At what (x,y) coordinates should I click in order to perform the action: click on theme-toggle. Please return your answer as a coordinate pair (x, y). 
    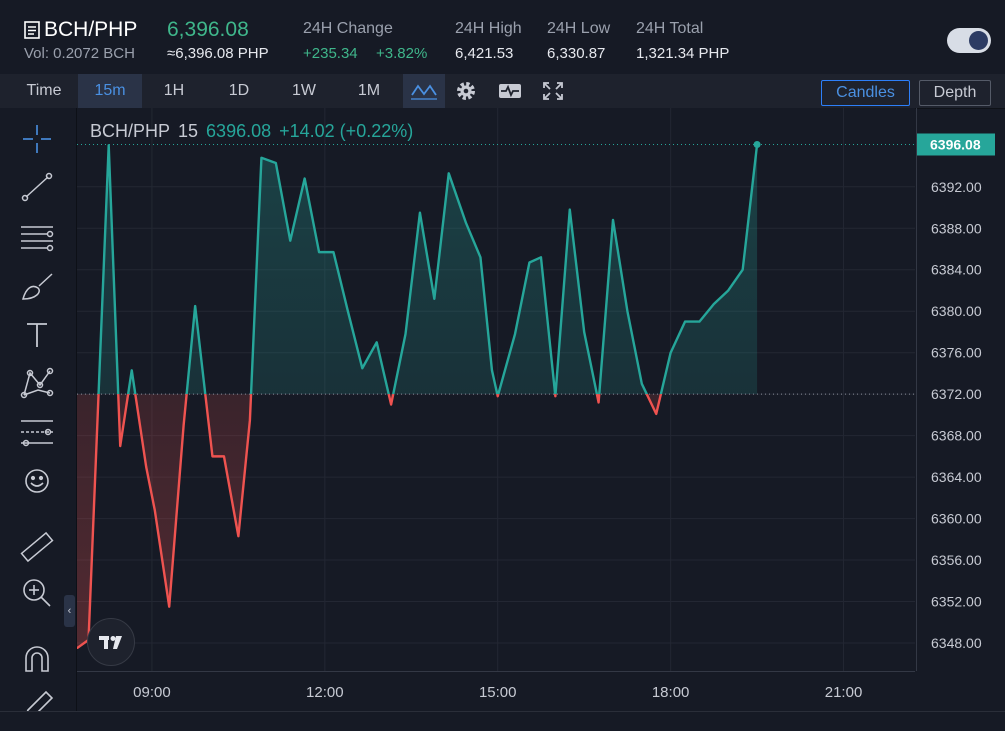
    Looking at the image, I should click on (969, 40).